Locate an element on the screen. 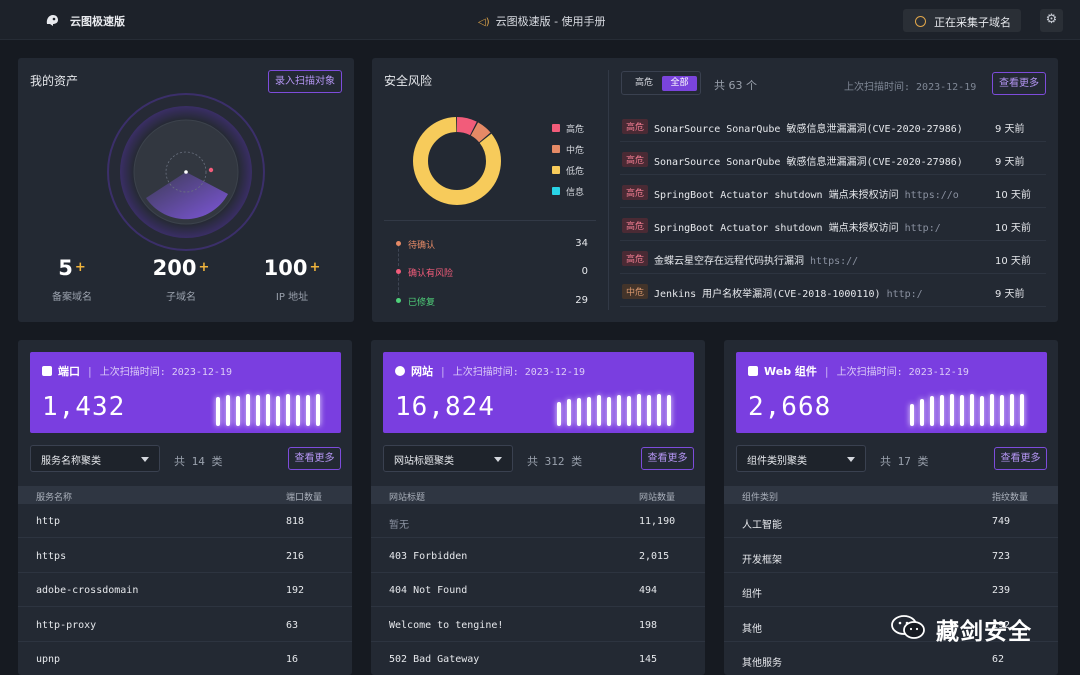 The image size is (1080, 675). table-row: 开发框架 723 is located at coordinates (891, 556).